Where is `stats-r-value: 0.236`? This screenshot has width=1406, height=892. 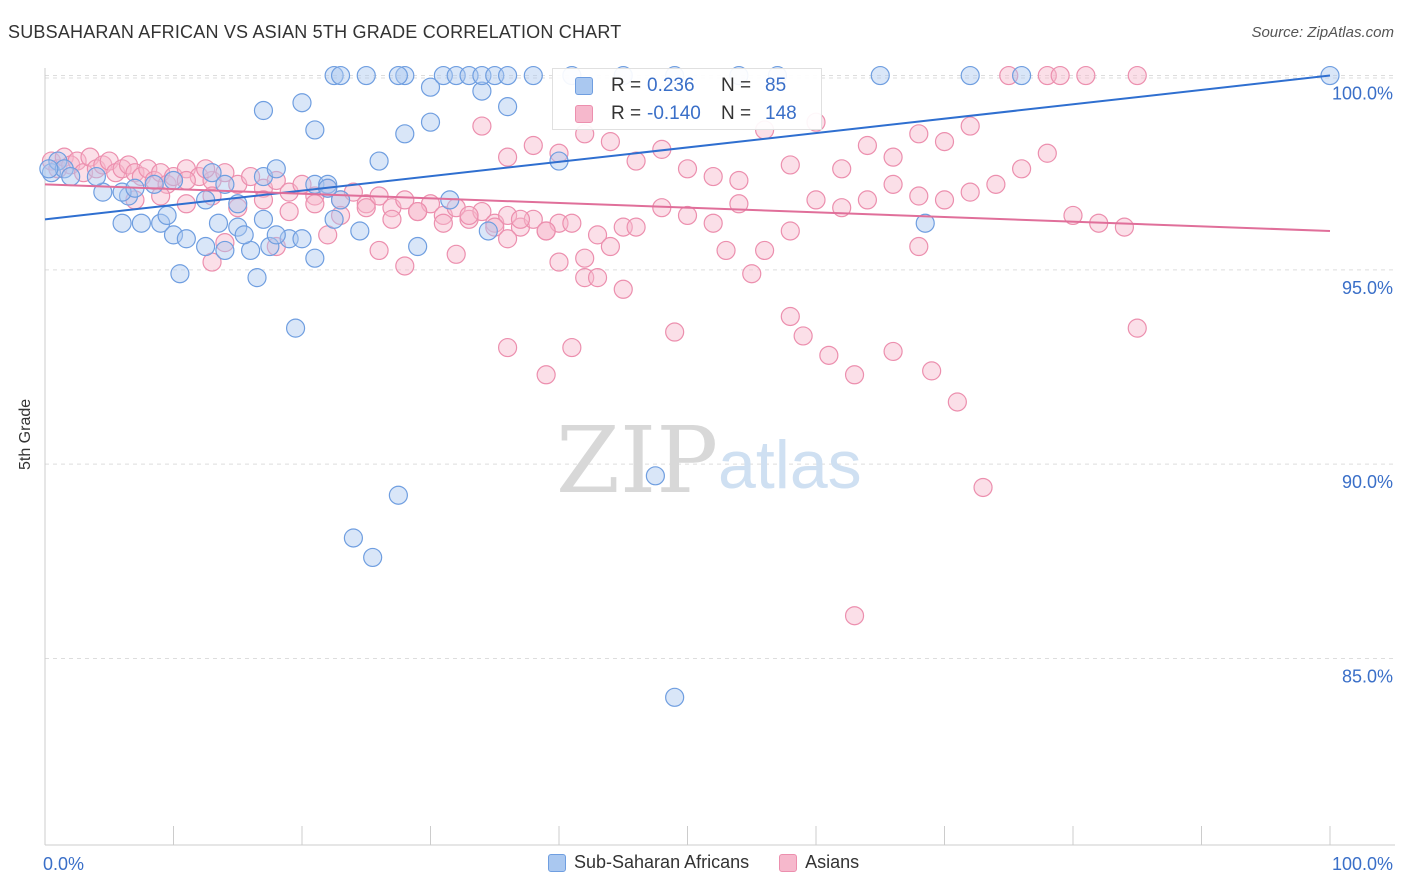 stats-r-value: 0.236 is located at coordinates (671, 85).